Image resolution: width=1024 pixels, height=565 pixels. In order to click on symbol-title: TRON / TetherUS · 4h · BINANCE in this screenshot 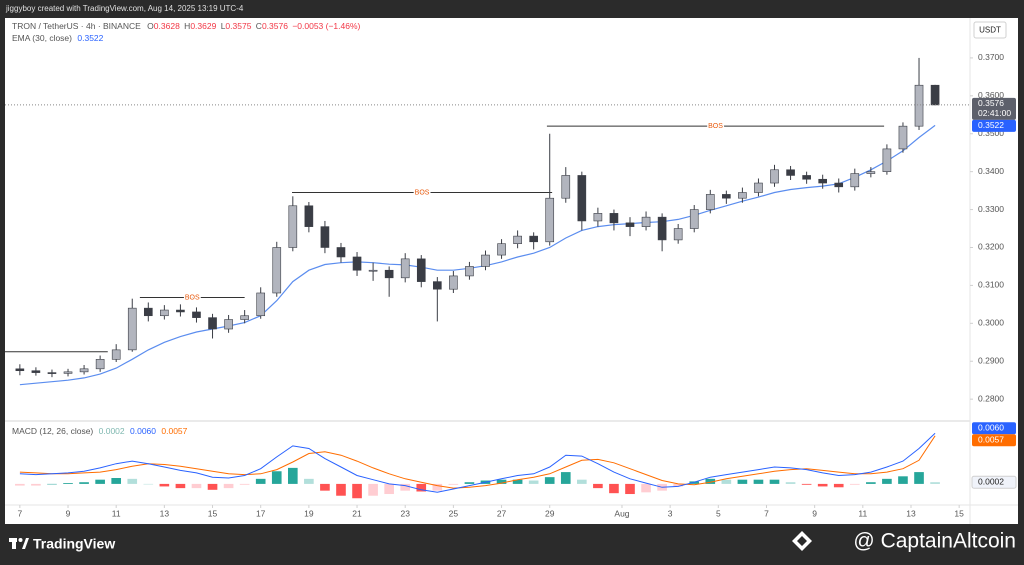, I will do `click(76, 26)`.